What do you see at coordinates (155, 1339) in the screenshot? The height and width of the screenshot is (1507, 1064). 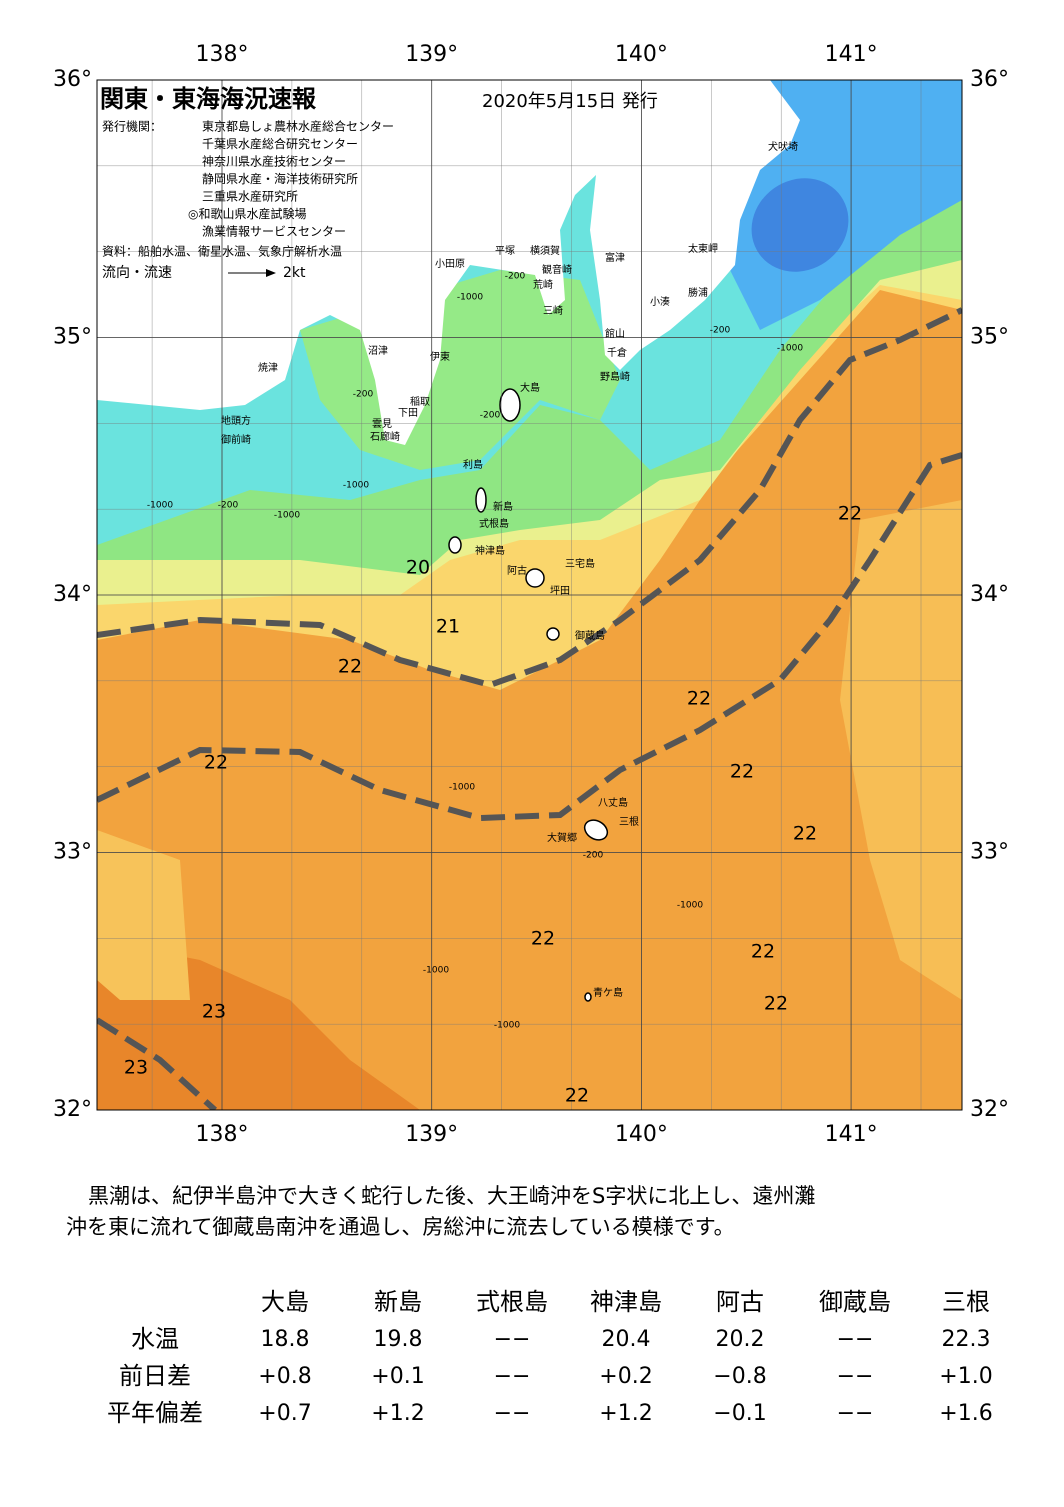 I see `row-label: 水温` at bounding box center [155, 1339].